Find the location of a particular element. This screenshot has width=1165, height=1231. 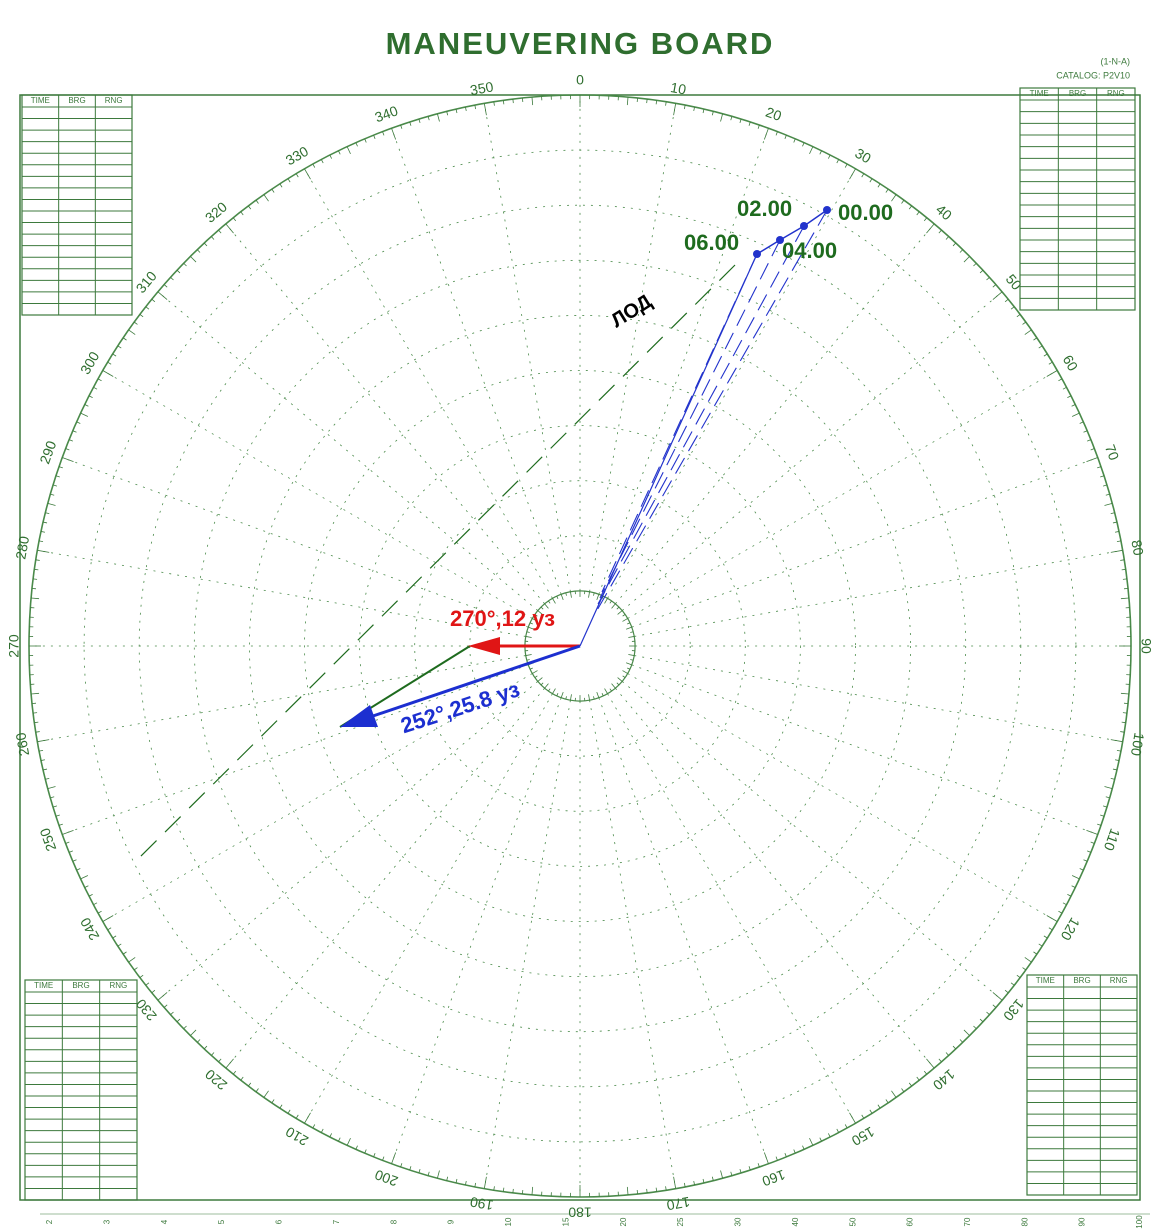

own-arrow is located at coordinates (484, 646).